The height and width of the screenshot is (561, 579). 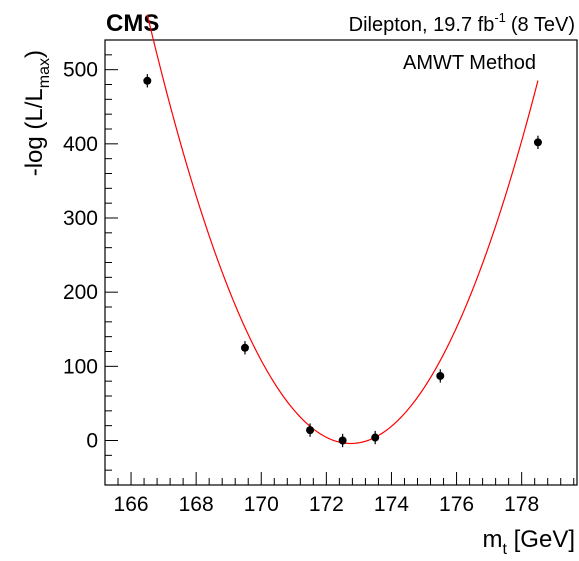 What do you see at coordinates (34, 132) in the screenshot?
I see `y-axis-pre: -log (L/L` at bounding box center [34, 132].